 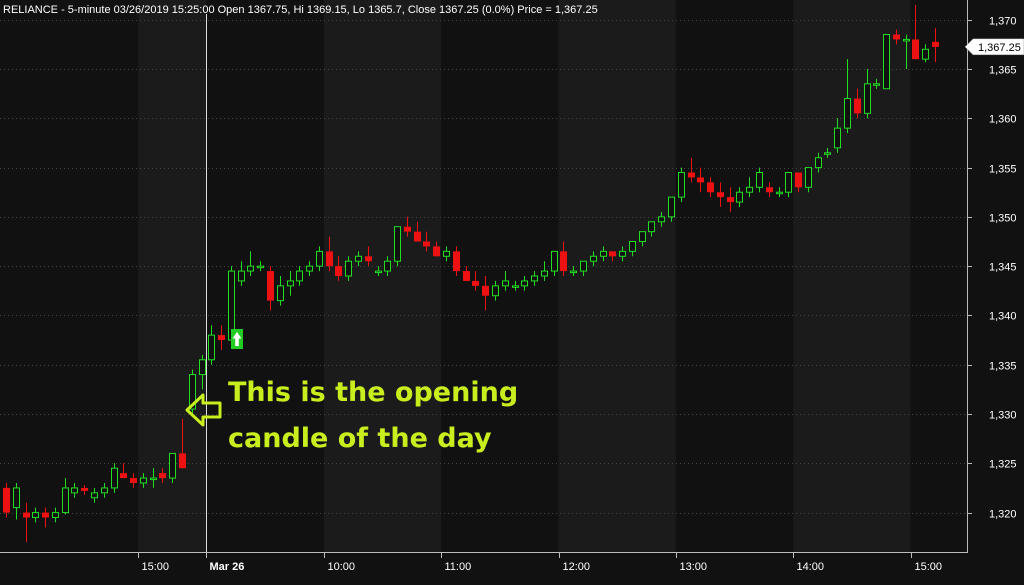 I want to click on hollow-left-arrow-icon, so click(x=203, y=410).